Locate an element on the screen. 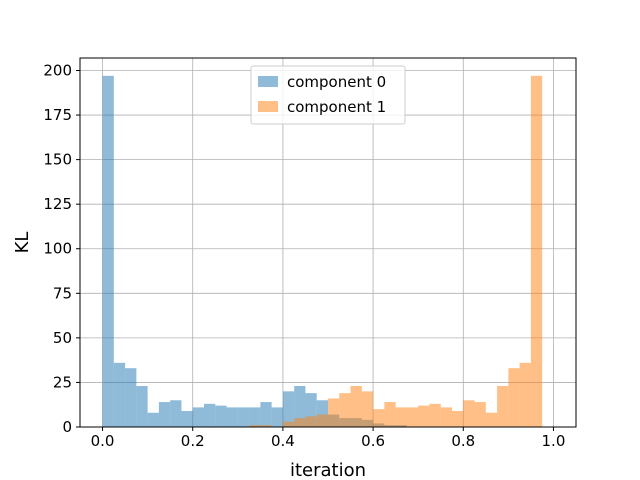 The width and height of the screenshot is (640, 480). y-tick-label: 125 is located at coordinates (57, 204).